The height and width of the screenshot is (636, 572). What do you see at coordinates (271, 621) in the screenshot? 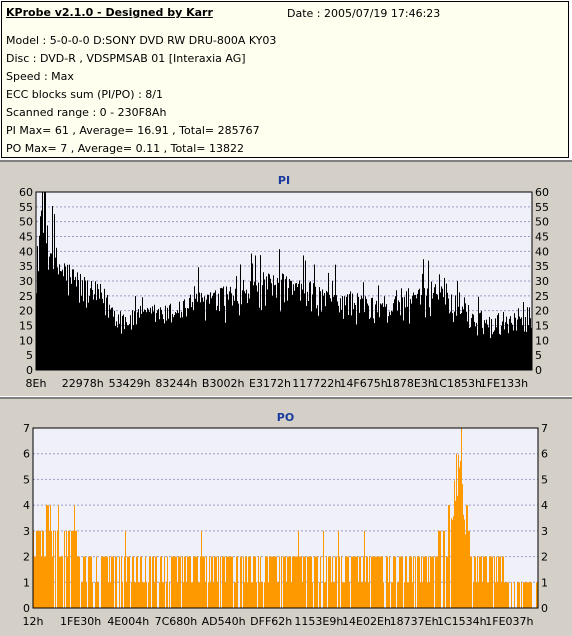
I see `x-tick-label: DFF62h` at bounding box center [271, 621].